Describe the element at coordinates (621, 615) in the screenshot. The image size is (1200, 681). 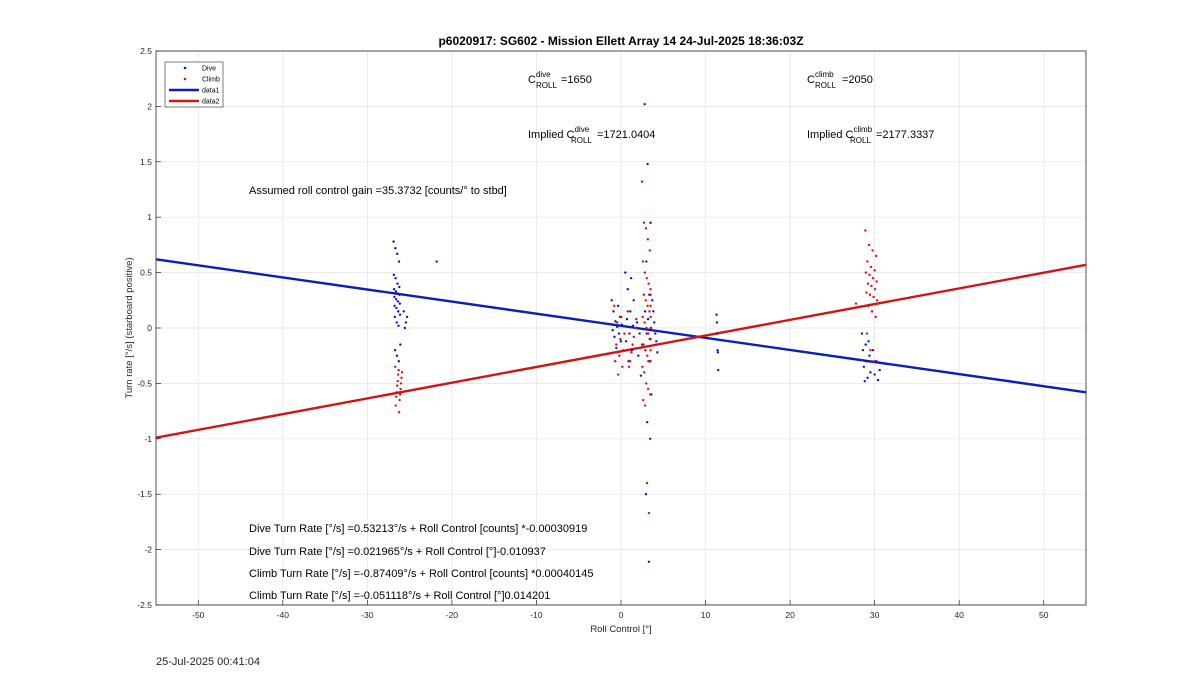
I see `x-tick-label: 0` at that location.